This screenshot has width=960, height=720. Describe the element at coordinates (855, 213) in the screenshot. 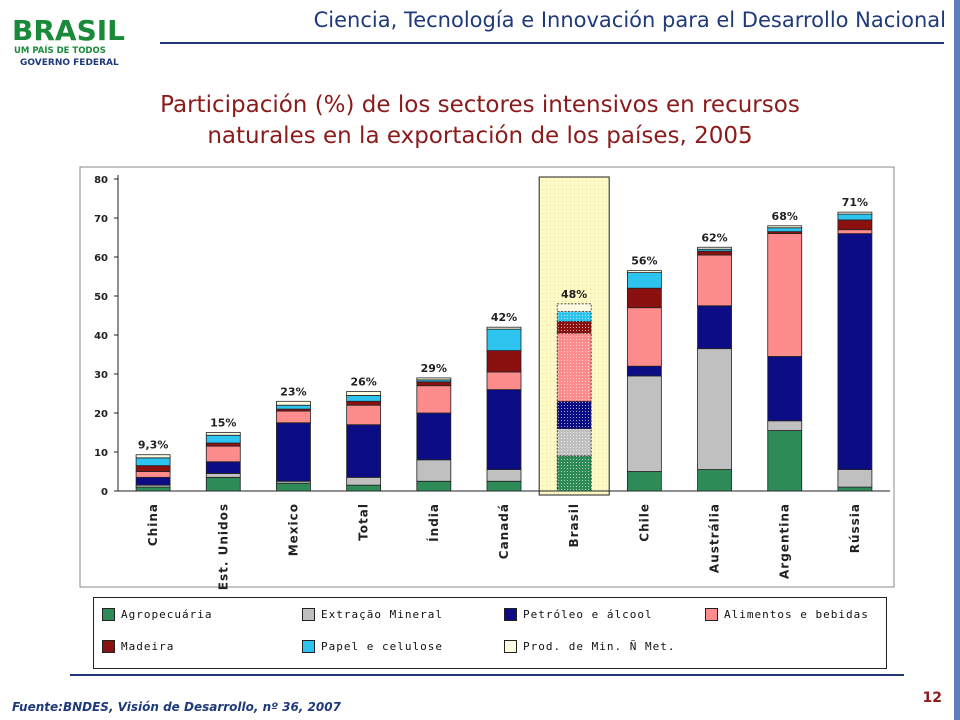

I see `bar-segment-rússia-6` at that location.